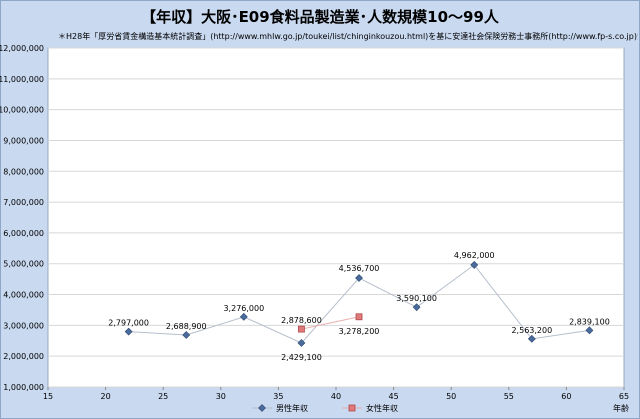 This screenshot has height=419, width=640. Describe the element at coordinates (301, 357) in the screenshot. I see `data-label: 2,429,100` at that location.